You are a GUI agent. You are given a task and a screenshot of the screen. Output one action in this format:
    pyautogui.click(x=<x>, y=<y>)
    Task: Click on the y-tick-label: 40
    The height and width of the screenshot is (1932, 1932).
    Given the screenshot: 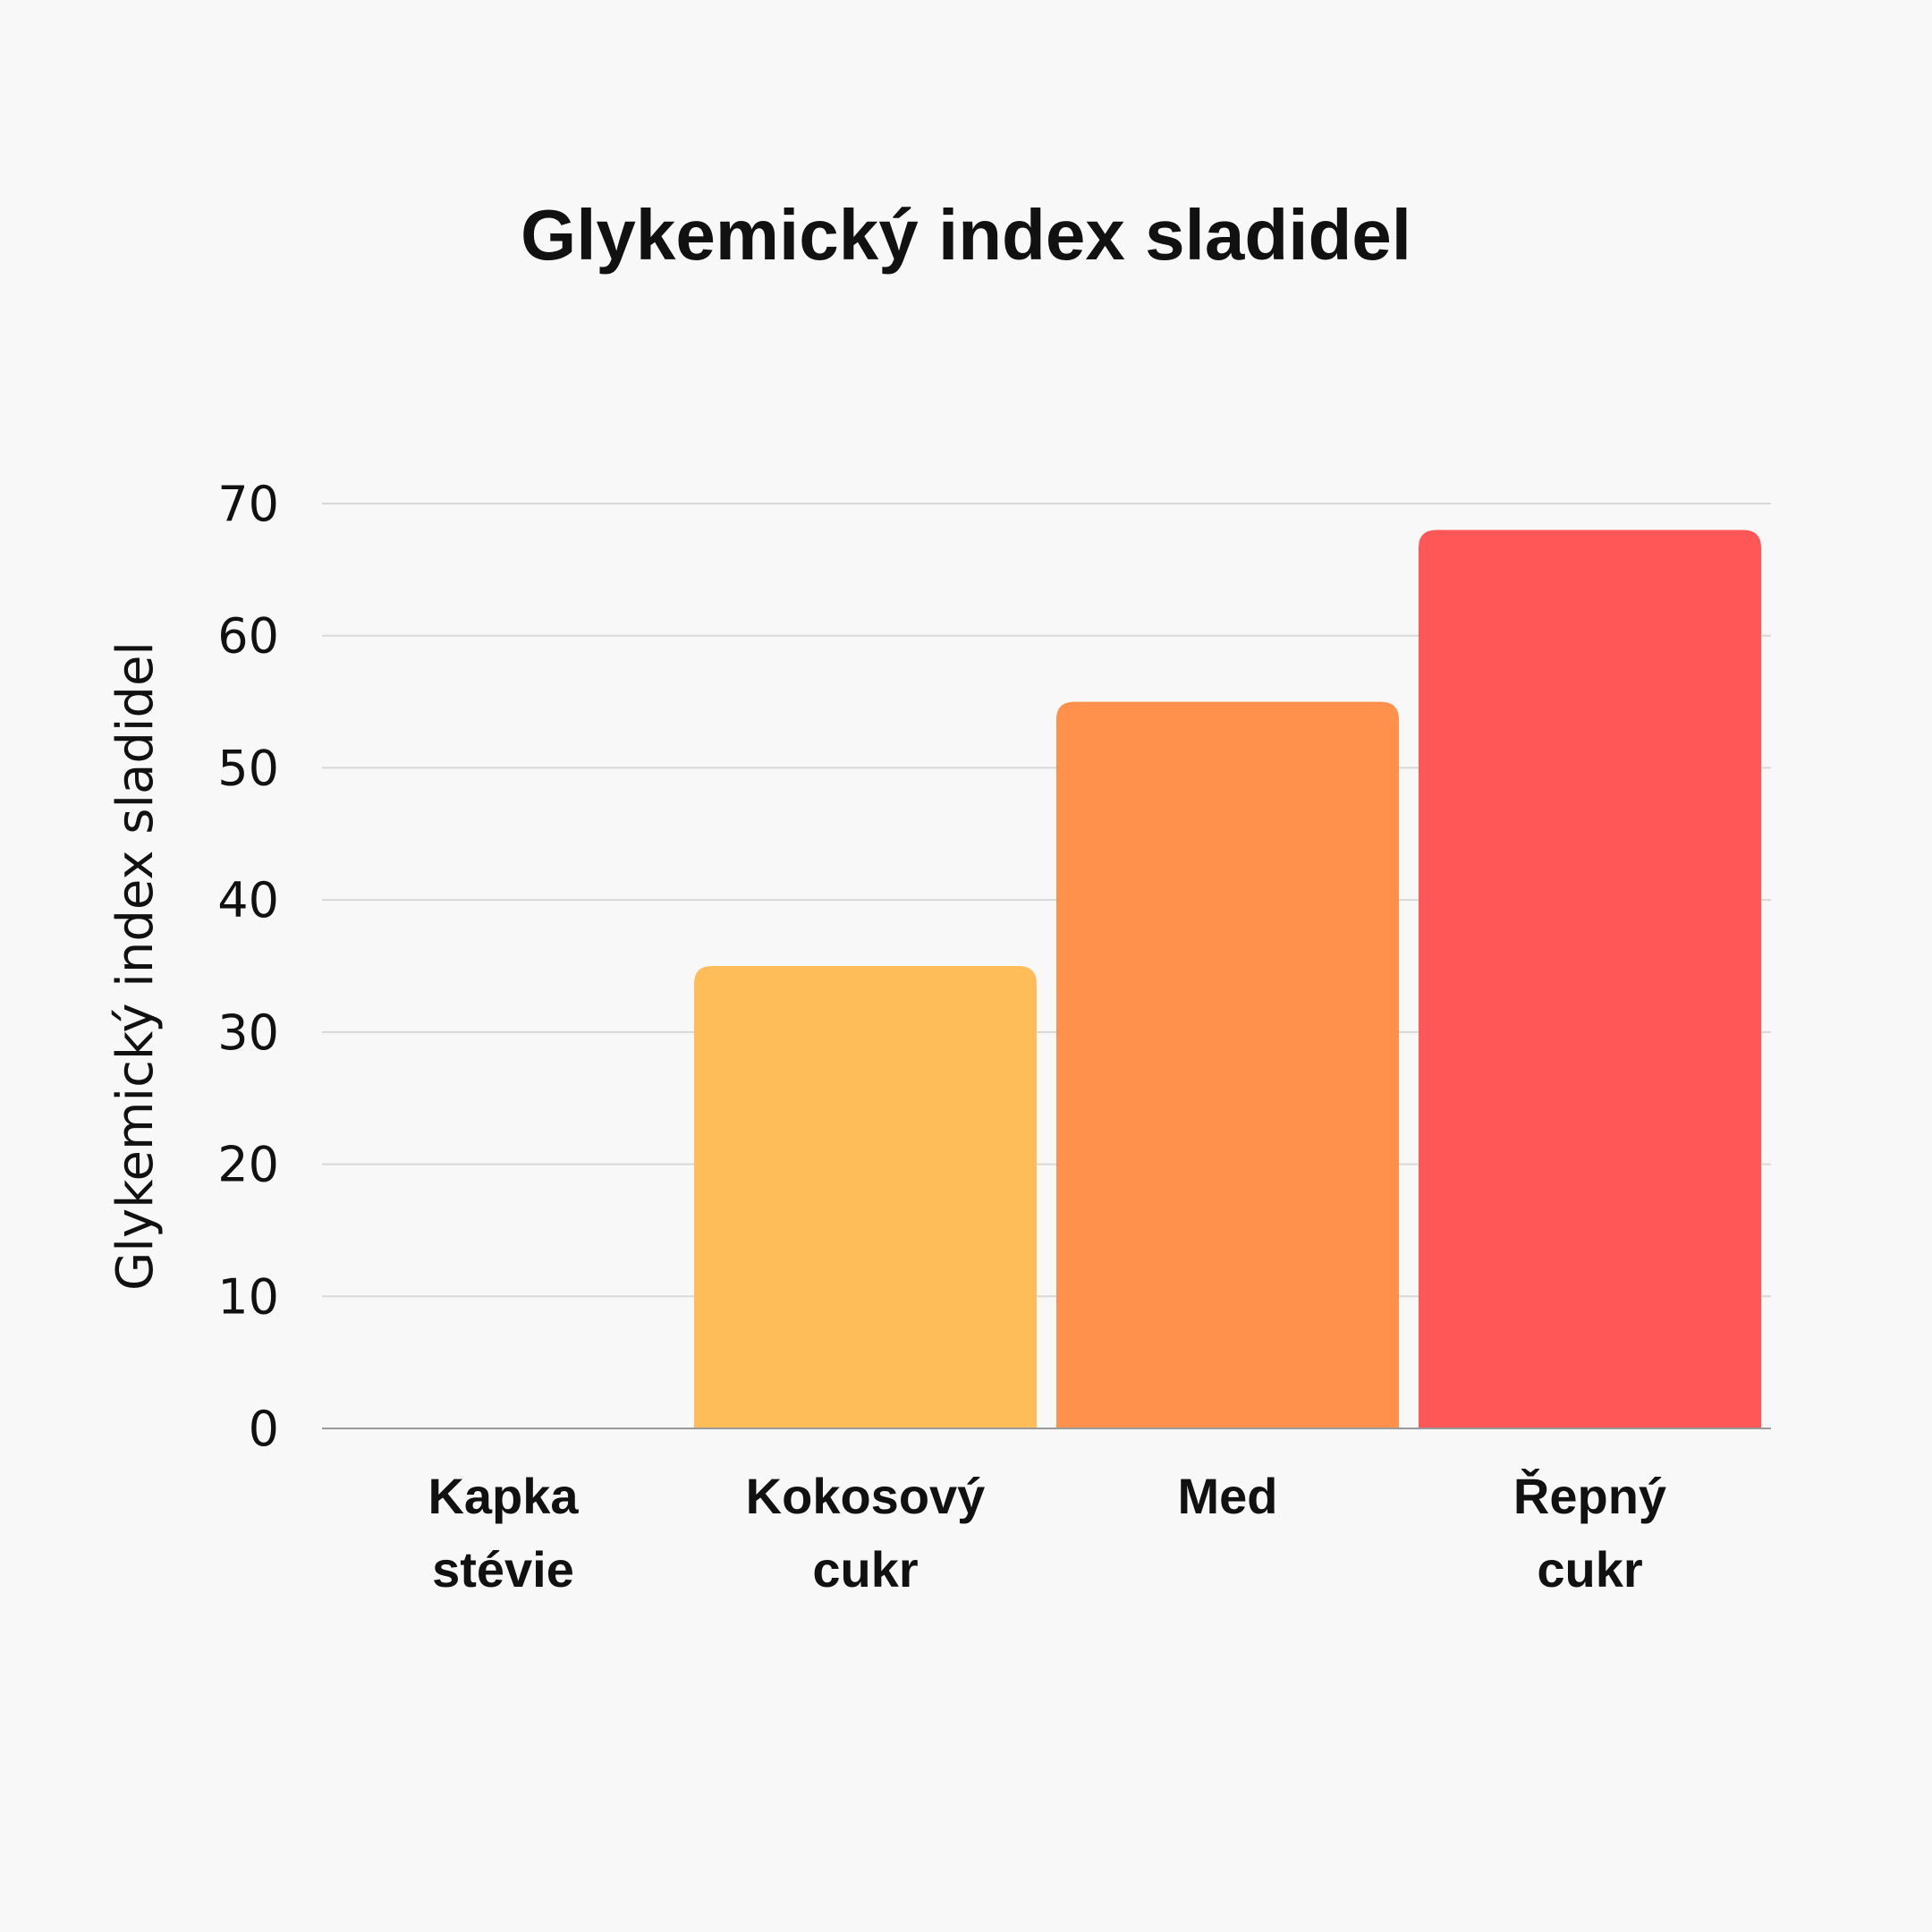 What is the action you would take?
    pyautogui.click(x=248, y=900)
    